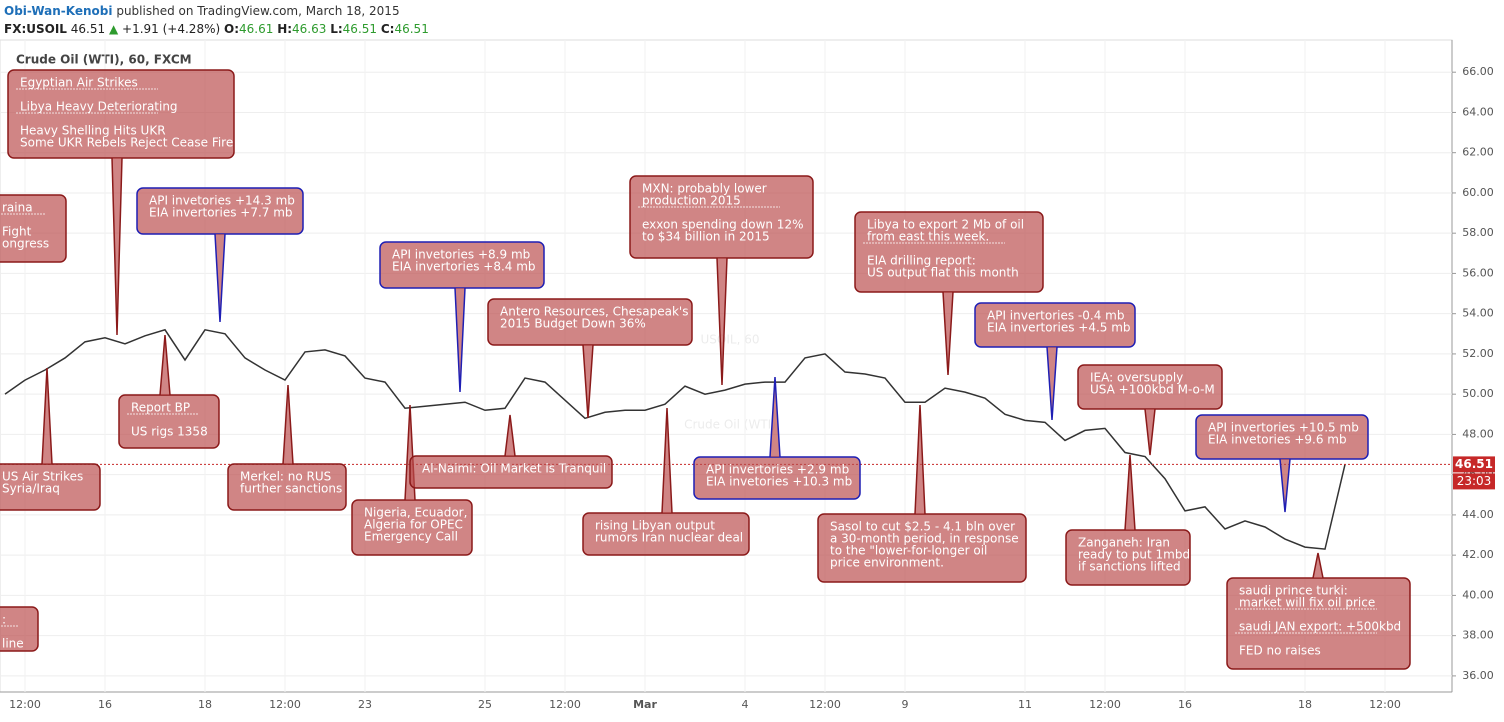  What do you see at coordinates (1478, 313) in the screenshot?
I see `y-tick-label: 54.00` at bounding box center [1478, 313].